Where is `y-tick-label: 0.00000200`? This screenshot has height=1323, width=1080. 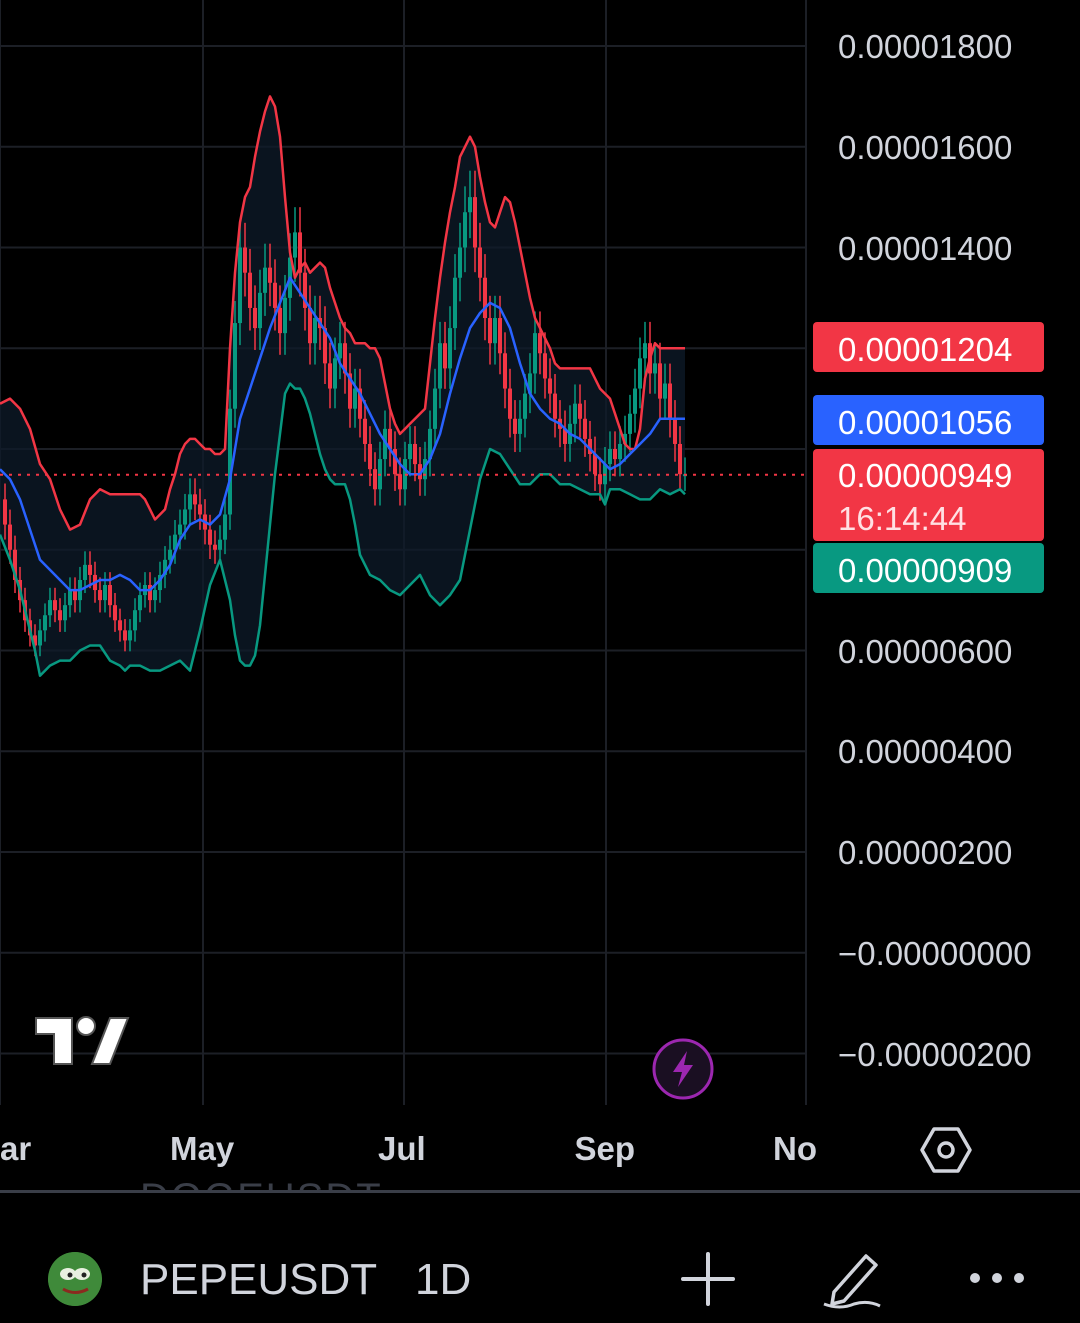 y-tick-label: 0.00000200 is located at coordinates (925, 852).